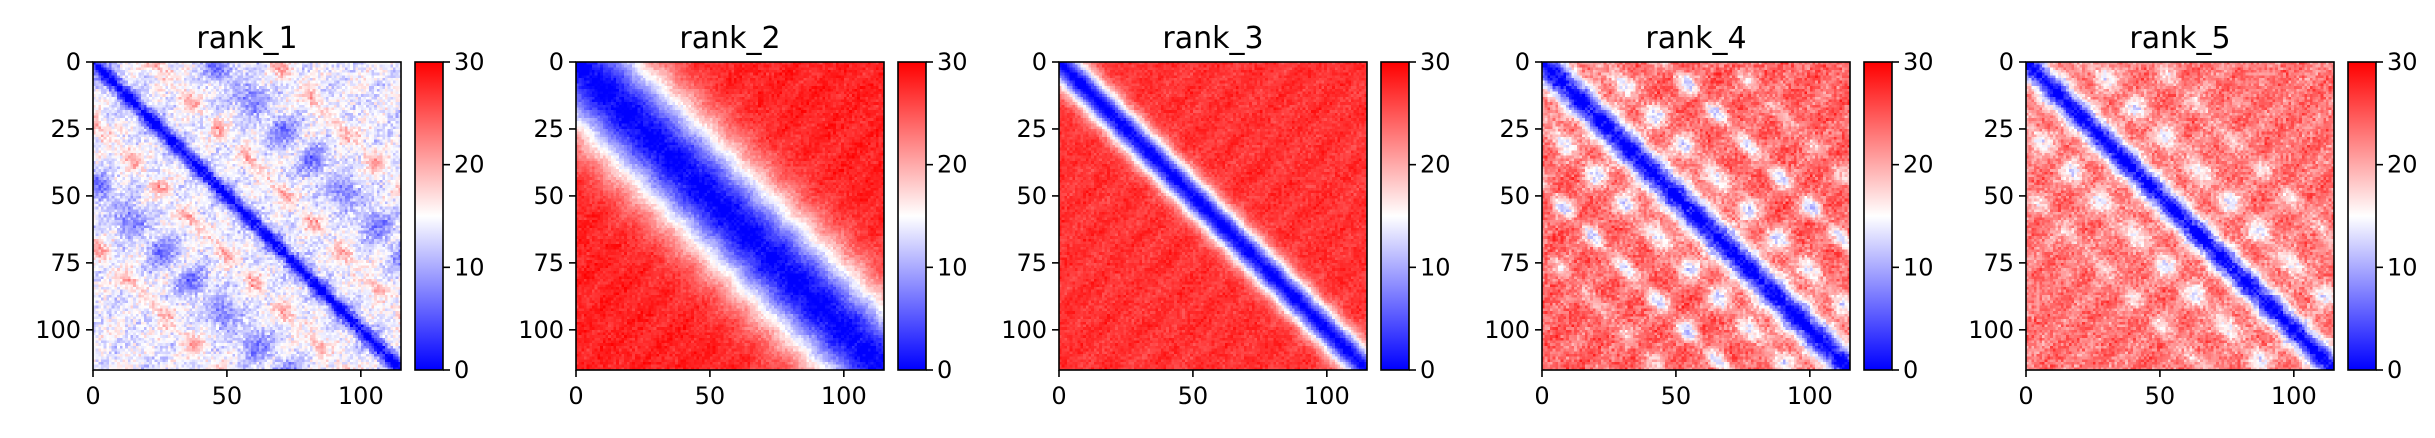 Image resolution: width=2435 pixels, height=438 pixels. Describe the element at coordinates (1695, 38) in the screenshot. I see `chart-title: rank_4` at that location.